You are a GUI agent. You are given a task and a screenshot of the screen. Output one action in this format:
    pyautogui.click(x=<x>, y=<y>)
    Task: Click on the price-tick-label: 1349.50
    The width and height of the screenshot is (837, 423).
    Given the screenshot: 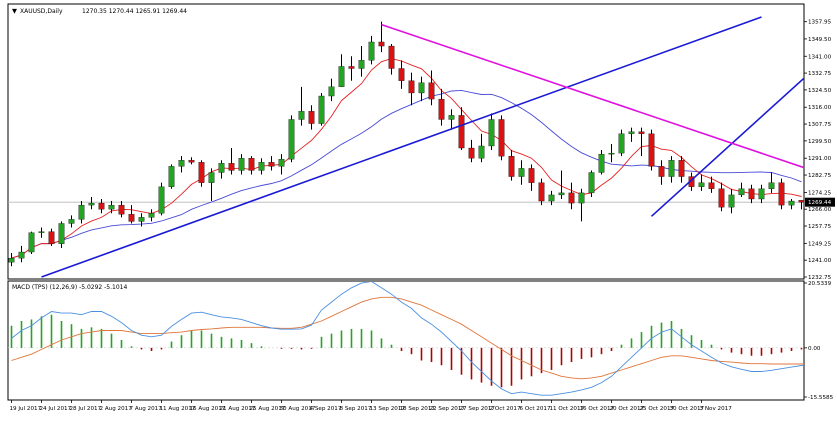 What is the action you would take?
    pyautogui.click(x=820, y=40)
    